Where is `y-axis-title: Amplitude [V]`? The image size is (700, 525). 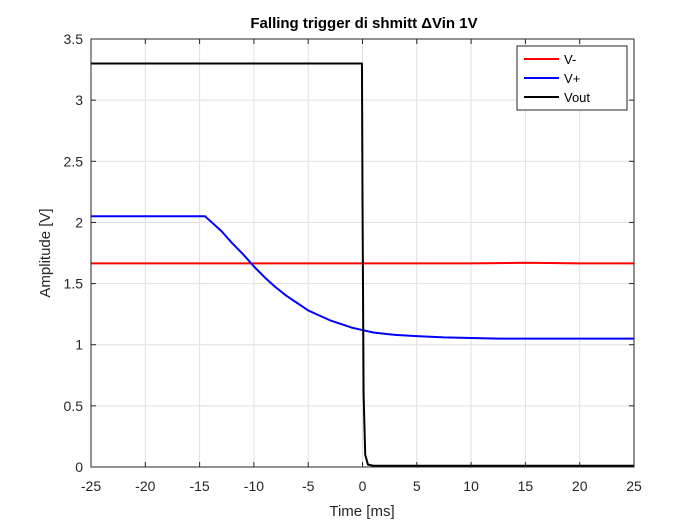 y-axis-title: Amplitude [V] is located at coordinates (45, 252).